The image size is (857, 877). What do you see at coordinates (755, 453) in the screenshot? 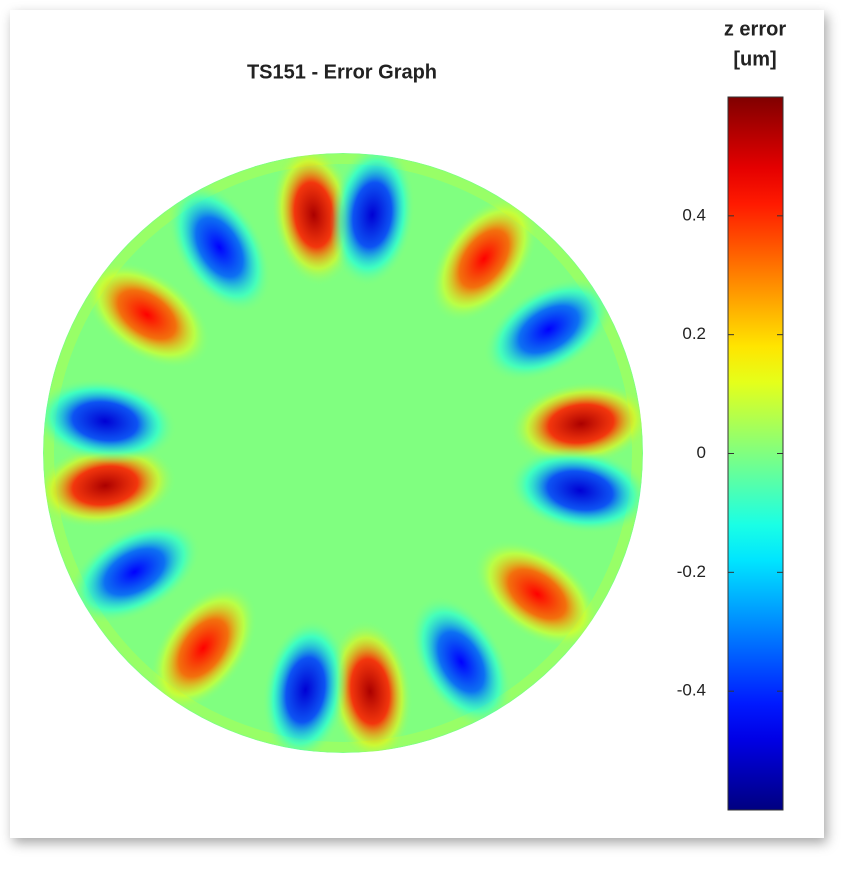
I see `colorbar` at bounding box center [755, 453].